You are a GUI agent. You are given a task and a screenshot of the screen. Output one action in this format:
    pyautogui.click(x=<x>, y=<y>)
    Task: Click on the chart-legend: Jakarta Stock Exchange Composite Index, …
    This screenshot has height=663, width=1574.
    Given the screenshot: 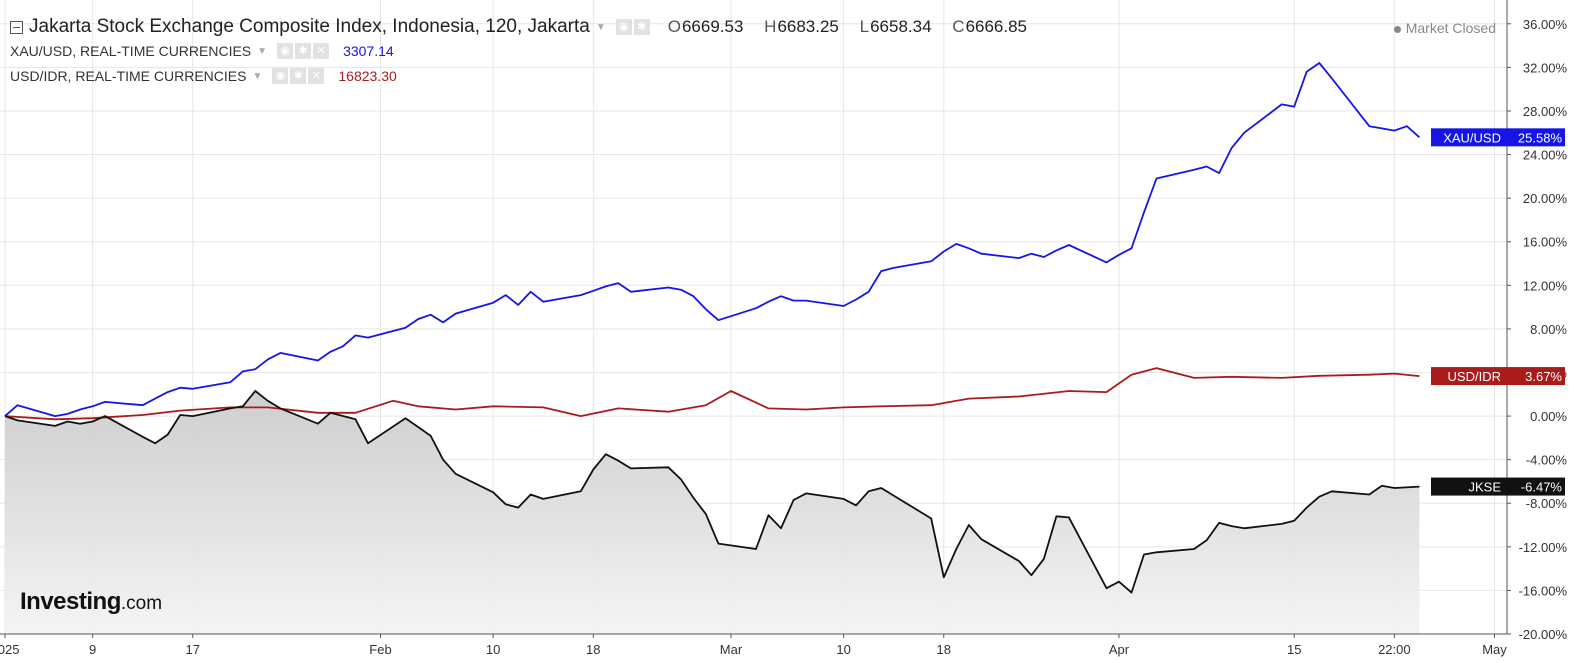 What is the action you would take?
    pyautogui.click(x=526, y=50)
    